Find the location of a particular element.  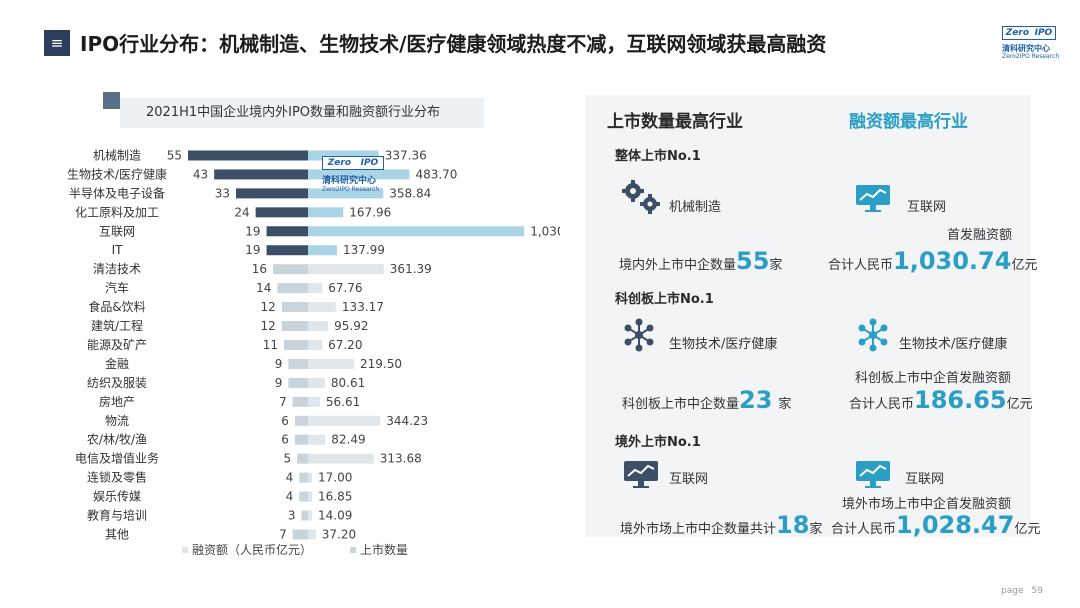

overall-count-industry: 机械制造 is located at coordinates (695, 207).